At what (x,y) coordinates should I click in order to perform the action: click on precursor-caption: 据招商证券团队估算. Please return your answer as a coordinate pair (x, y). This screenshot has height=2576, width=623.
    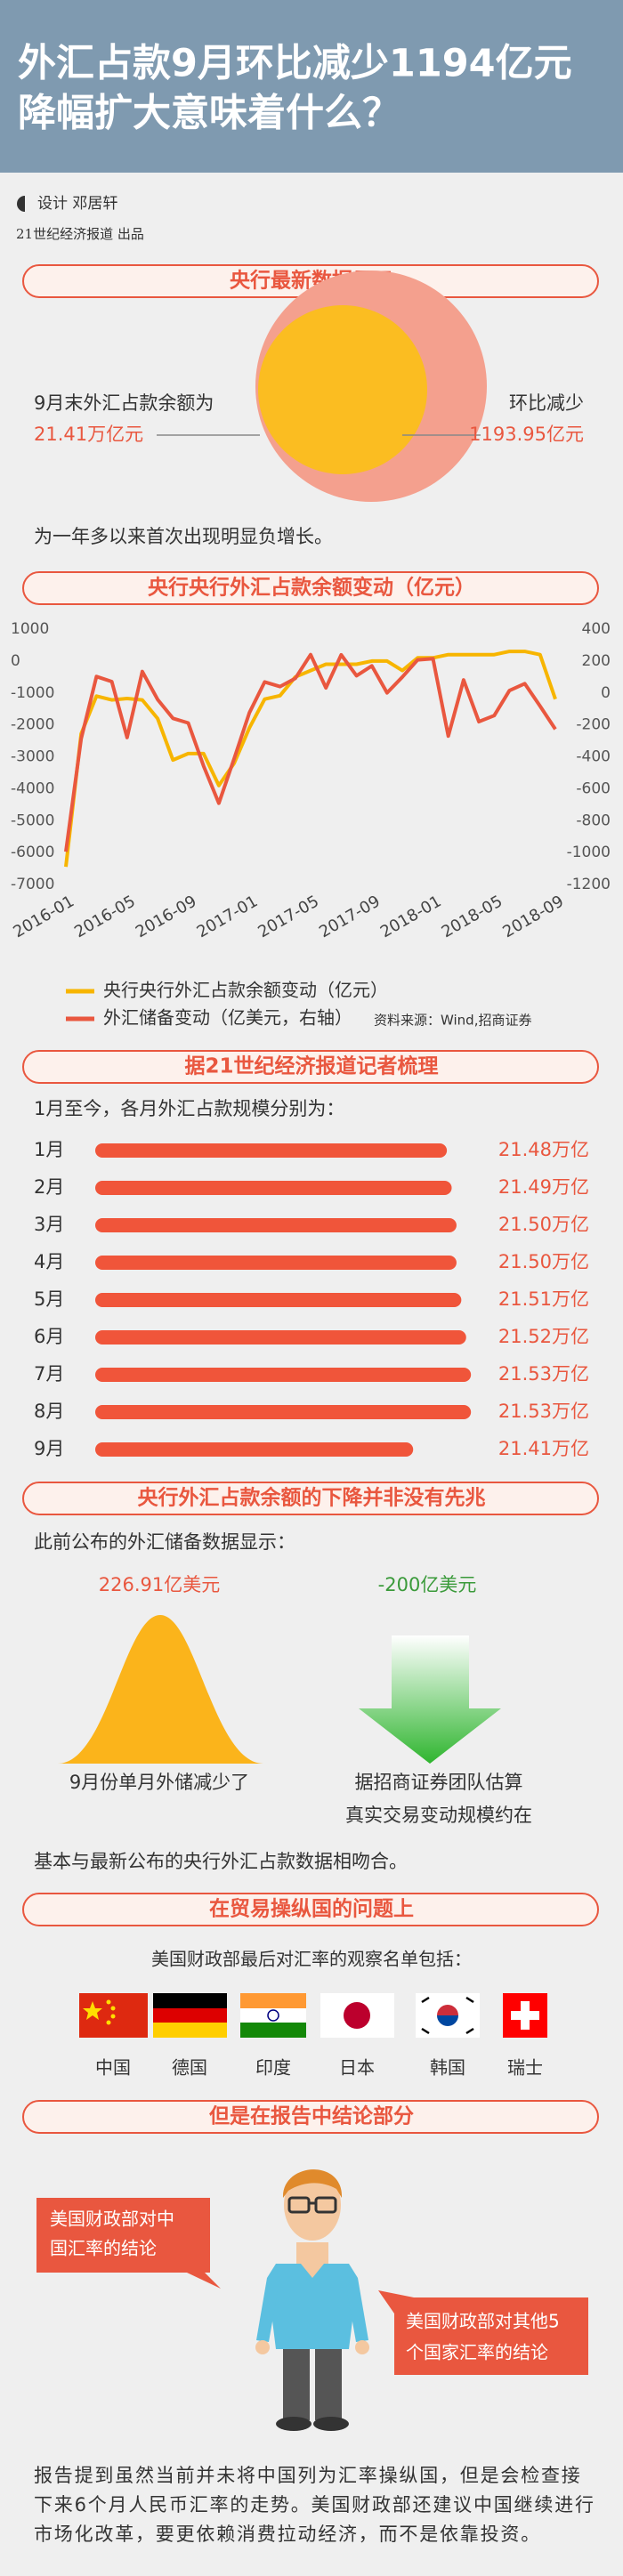
    Looking at the image, I should click on (439, 1782).